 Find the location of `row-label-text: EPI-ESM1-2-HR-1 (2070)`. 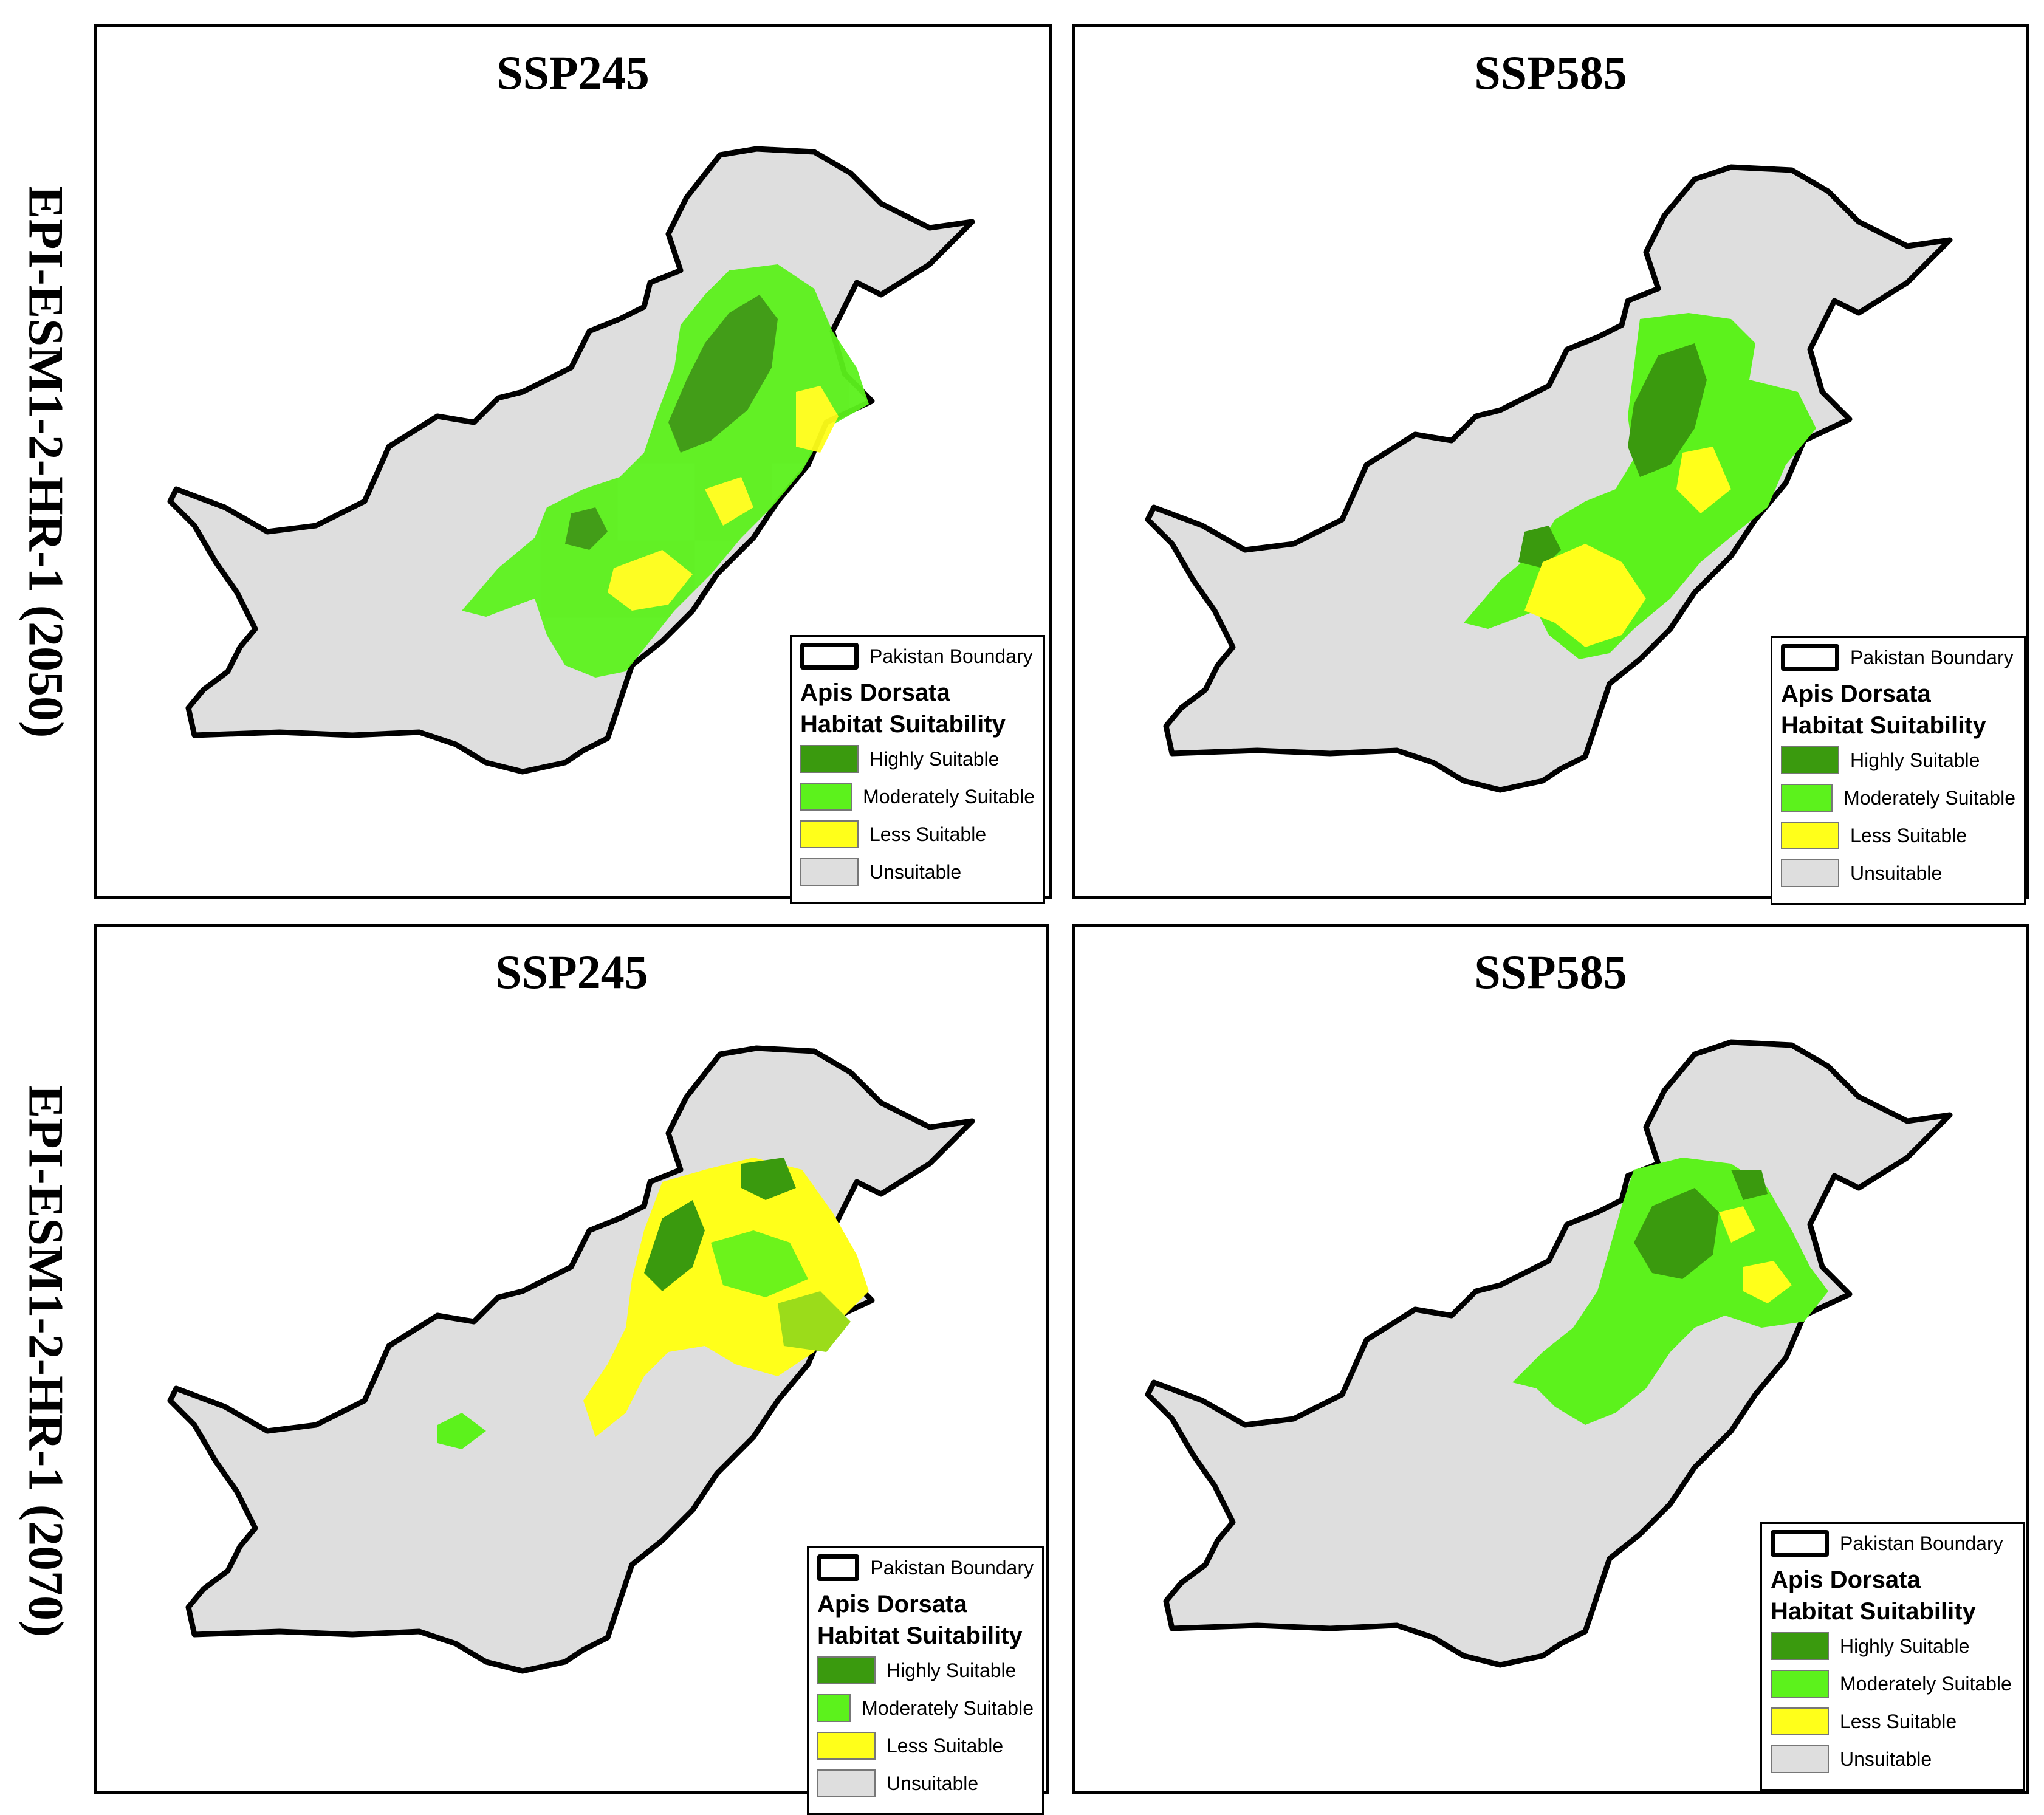

row-label-text: EPI-ESM1-2-HR-1 (2070) is located at coordinates (46, 1361).